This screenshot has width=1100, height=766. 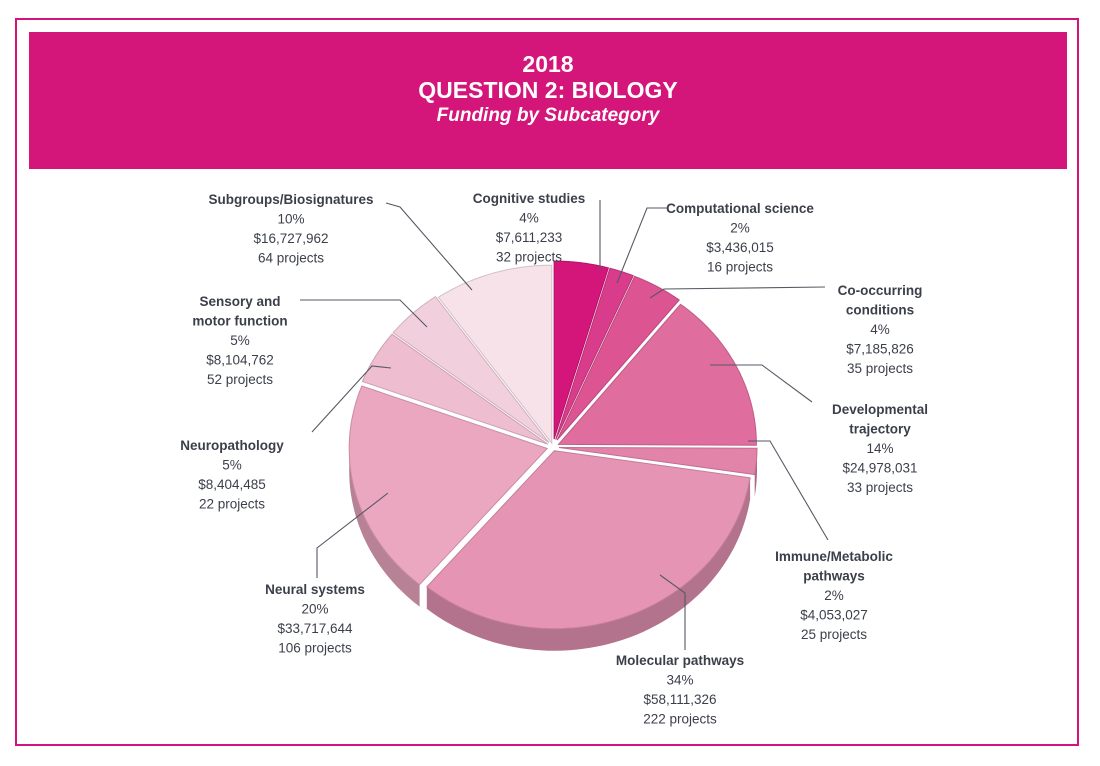 What do you see at coordinates (880, 429) in the screenshot?
I see `slice-label-name: trajectory` at bounding box center [880, 429].